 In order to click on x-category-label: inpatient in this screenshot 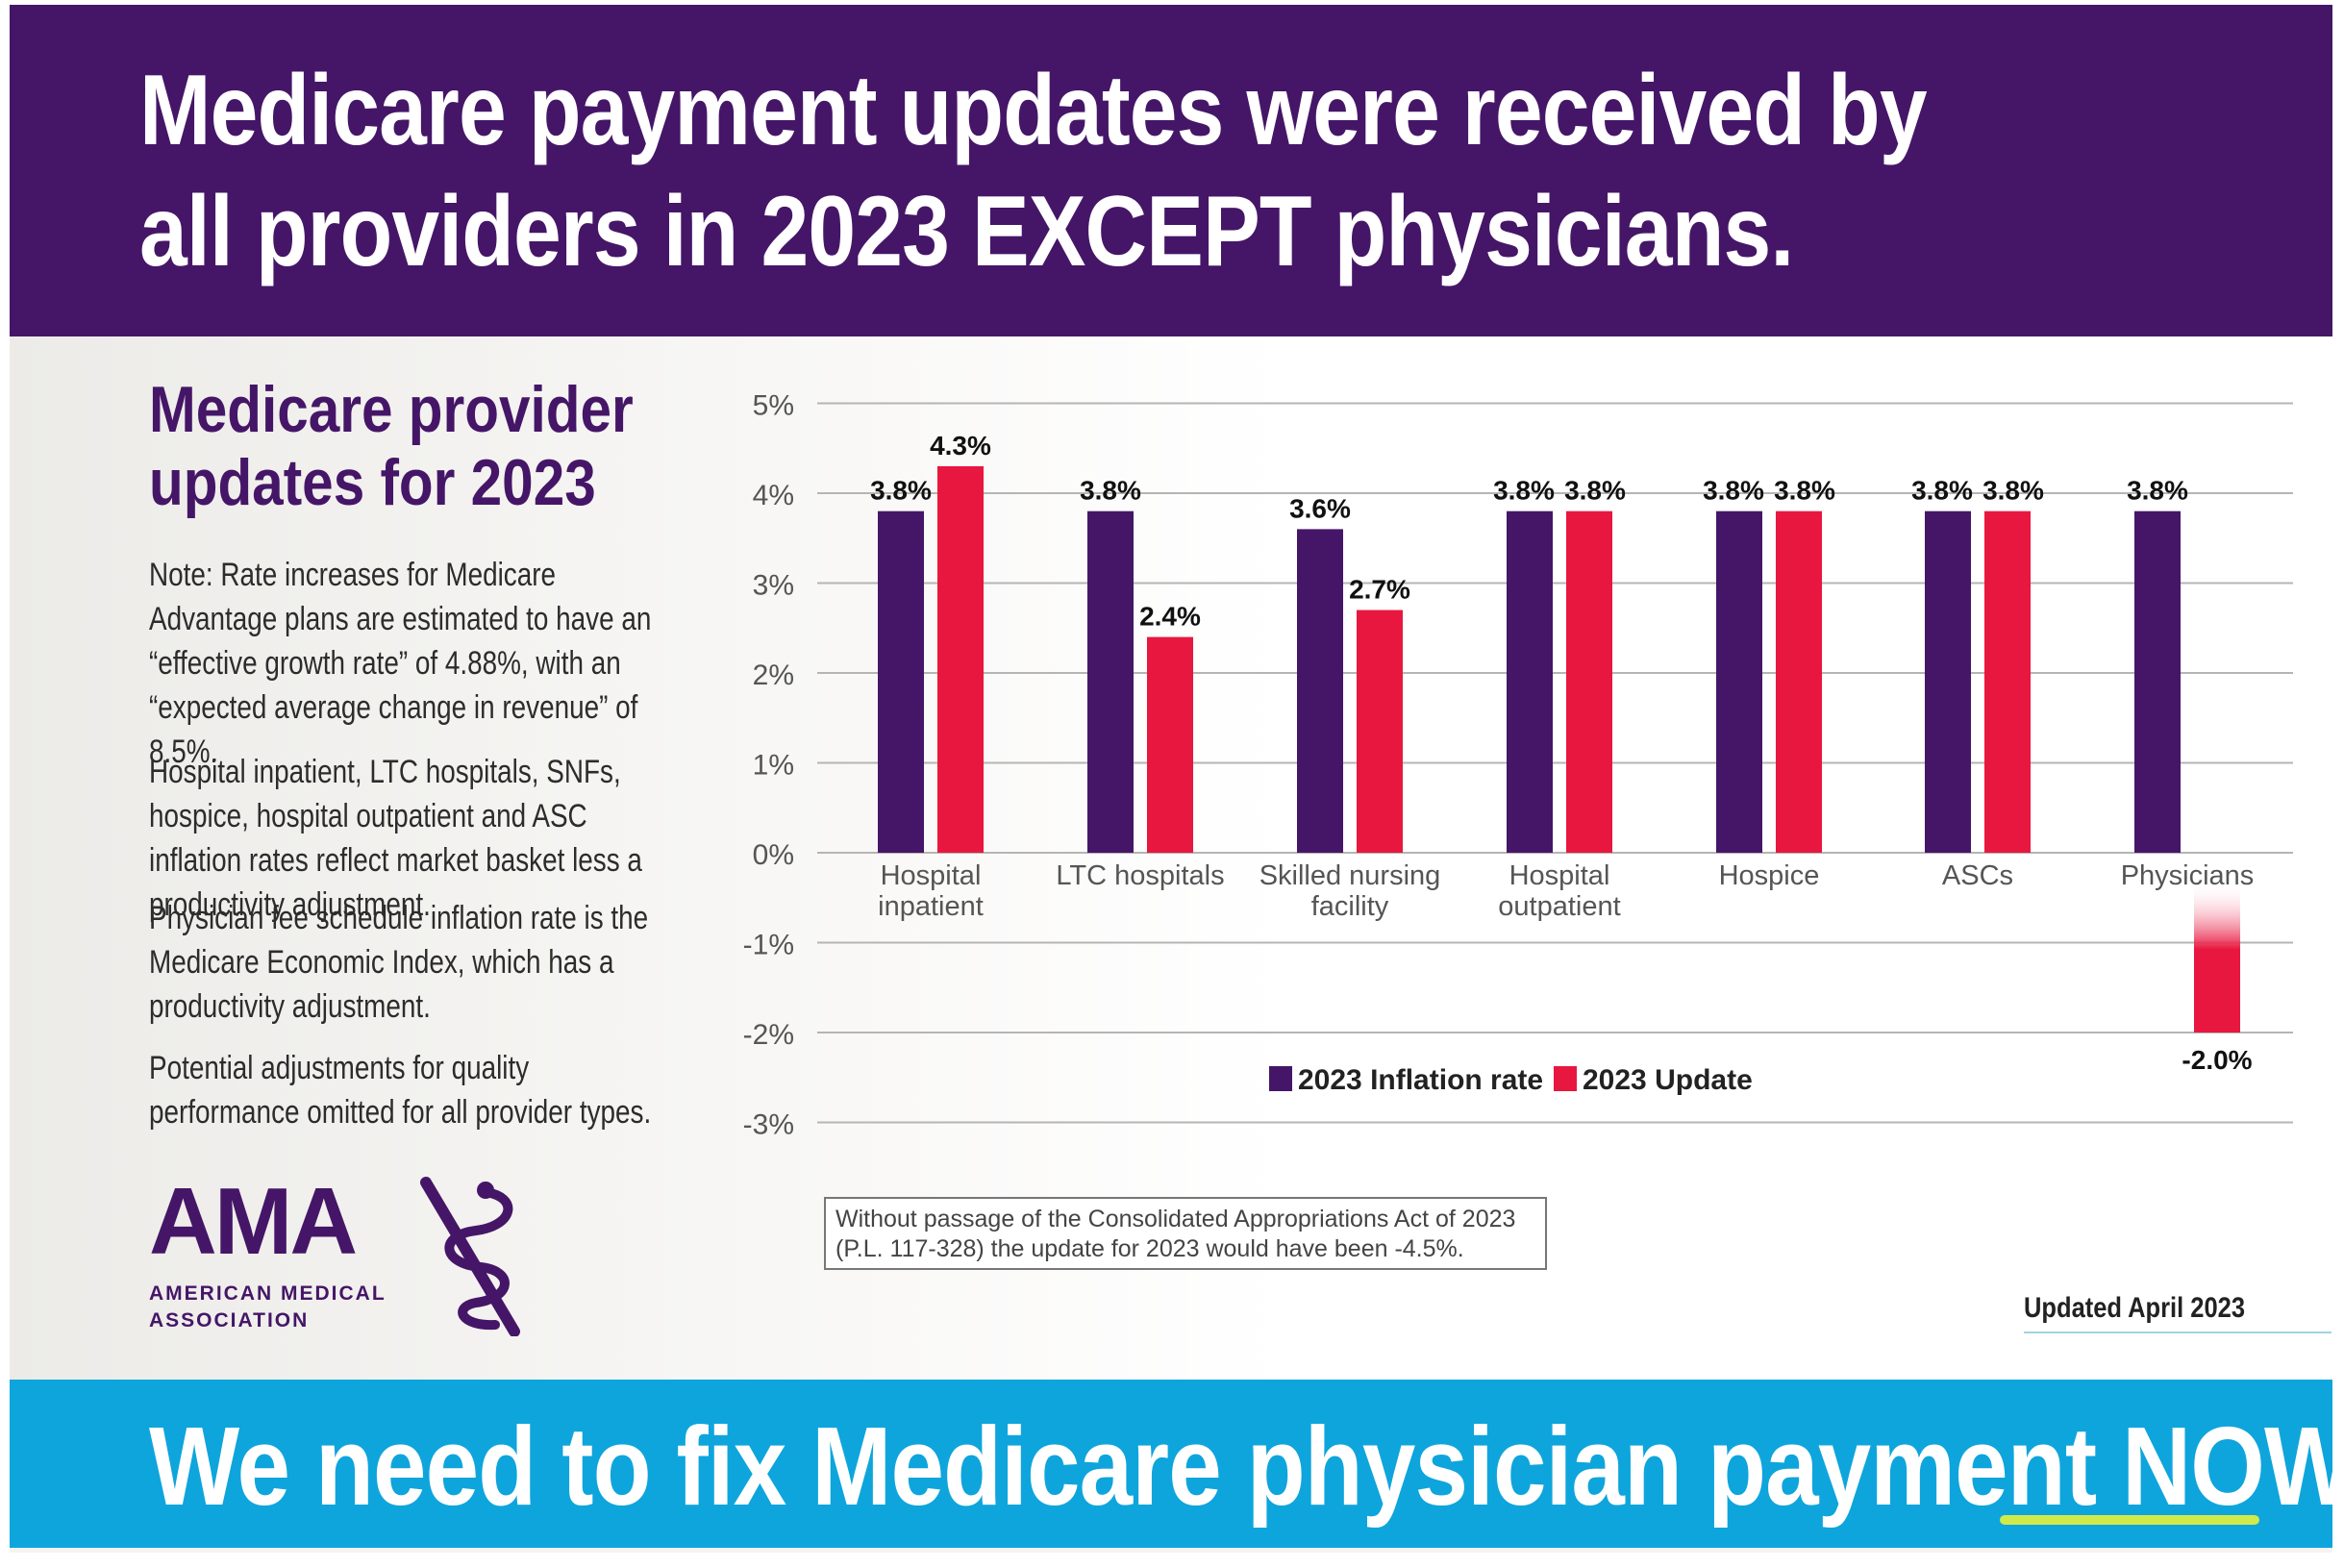, I will do `click(931, 906)`.